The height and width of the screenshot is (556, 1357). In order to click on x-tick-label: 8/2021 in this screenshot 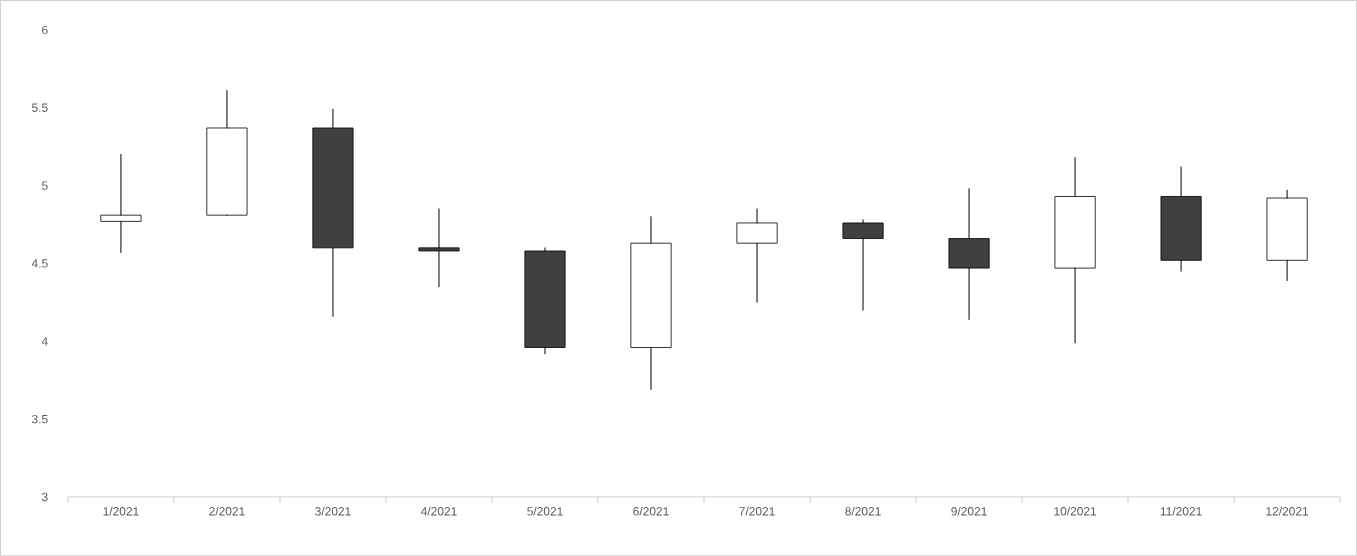, I will do `click(863, 511)`.